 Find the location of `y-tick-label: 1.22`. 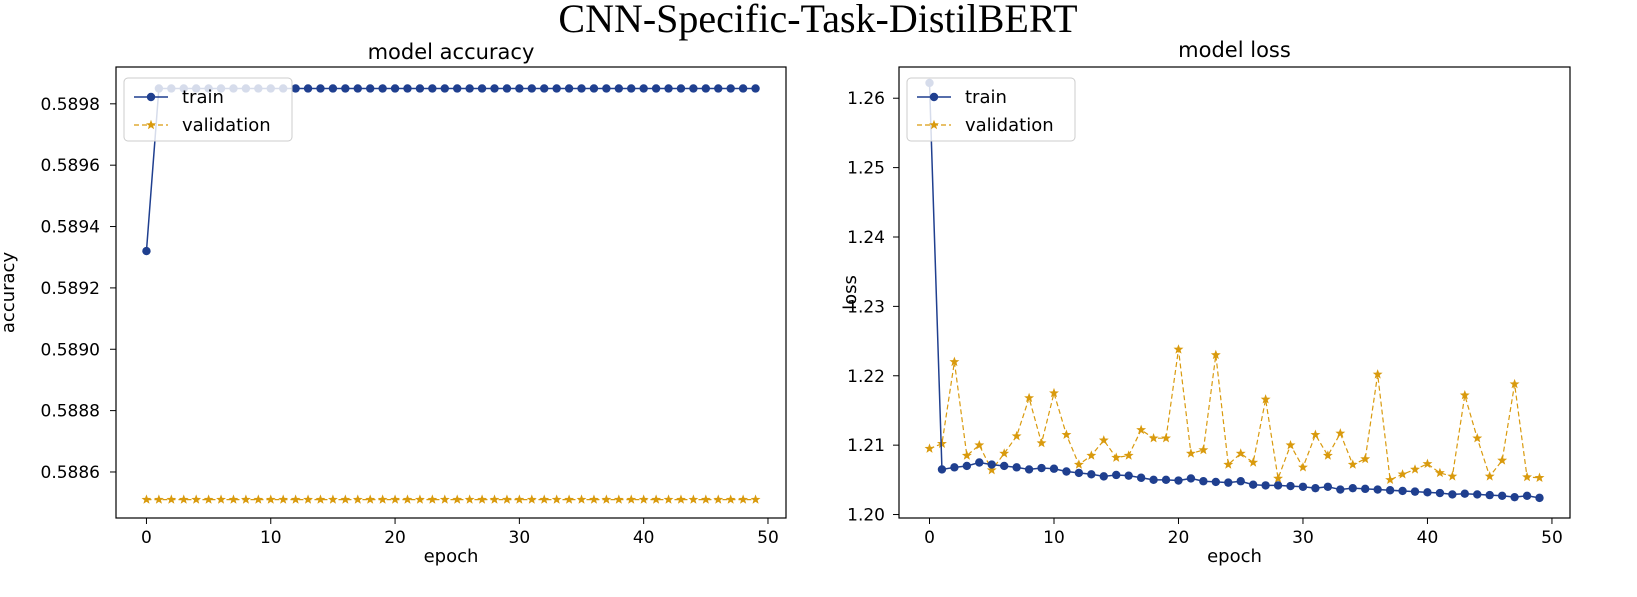

y-tick-label: 1.22 is located at coordinates (866, 377).